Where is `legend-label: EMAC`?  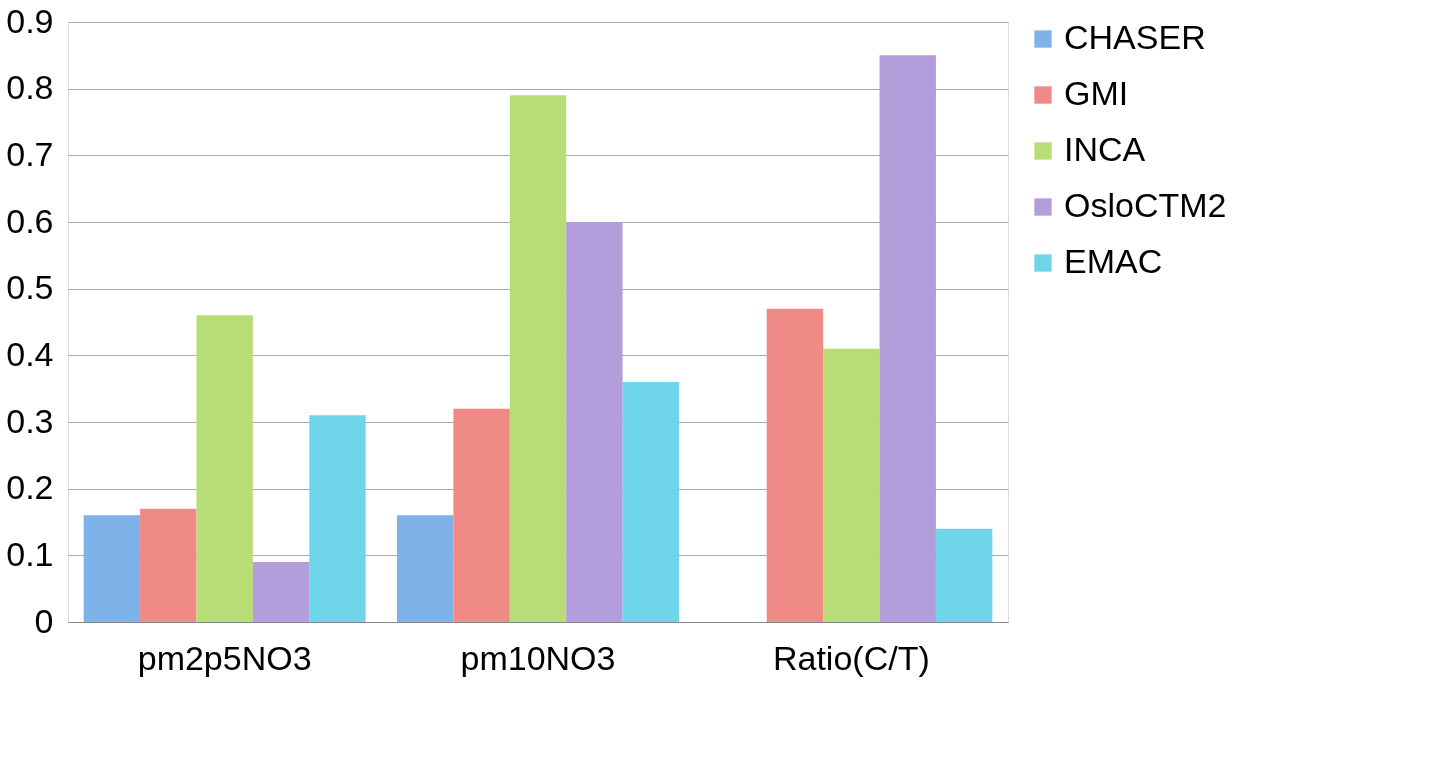 legend-label: EMAC is located at coordinates (1113, 261).